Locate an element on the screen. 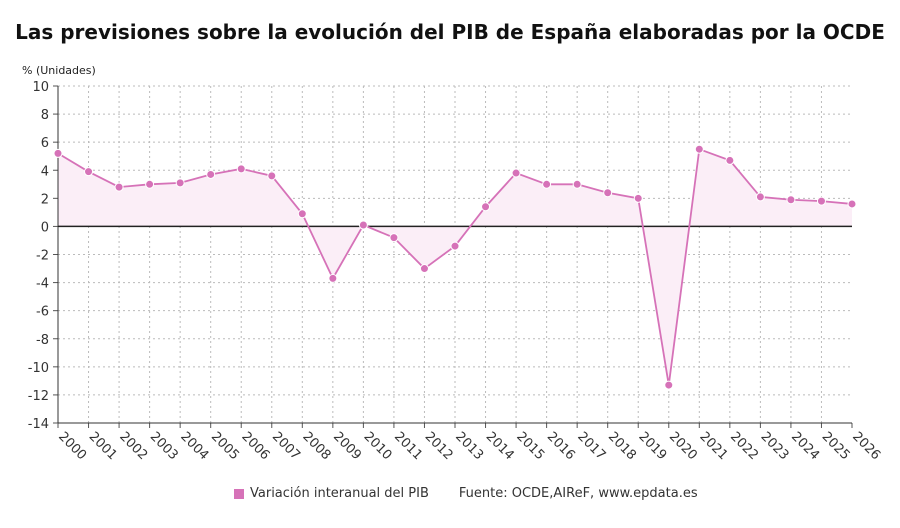 The image size is (900, 528). y-tick-label: 0 is located at coordinates (45, 227).